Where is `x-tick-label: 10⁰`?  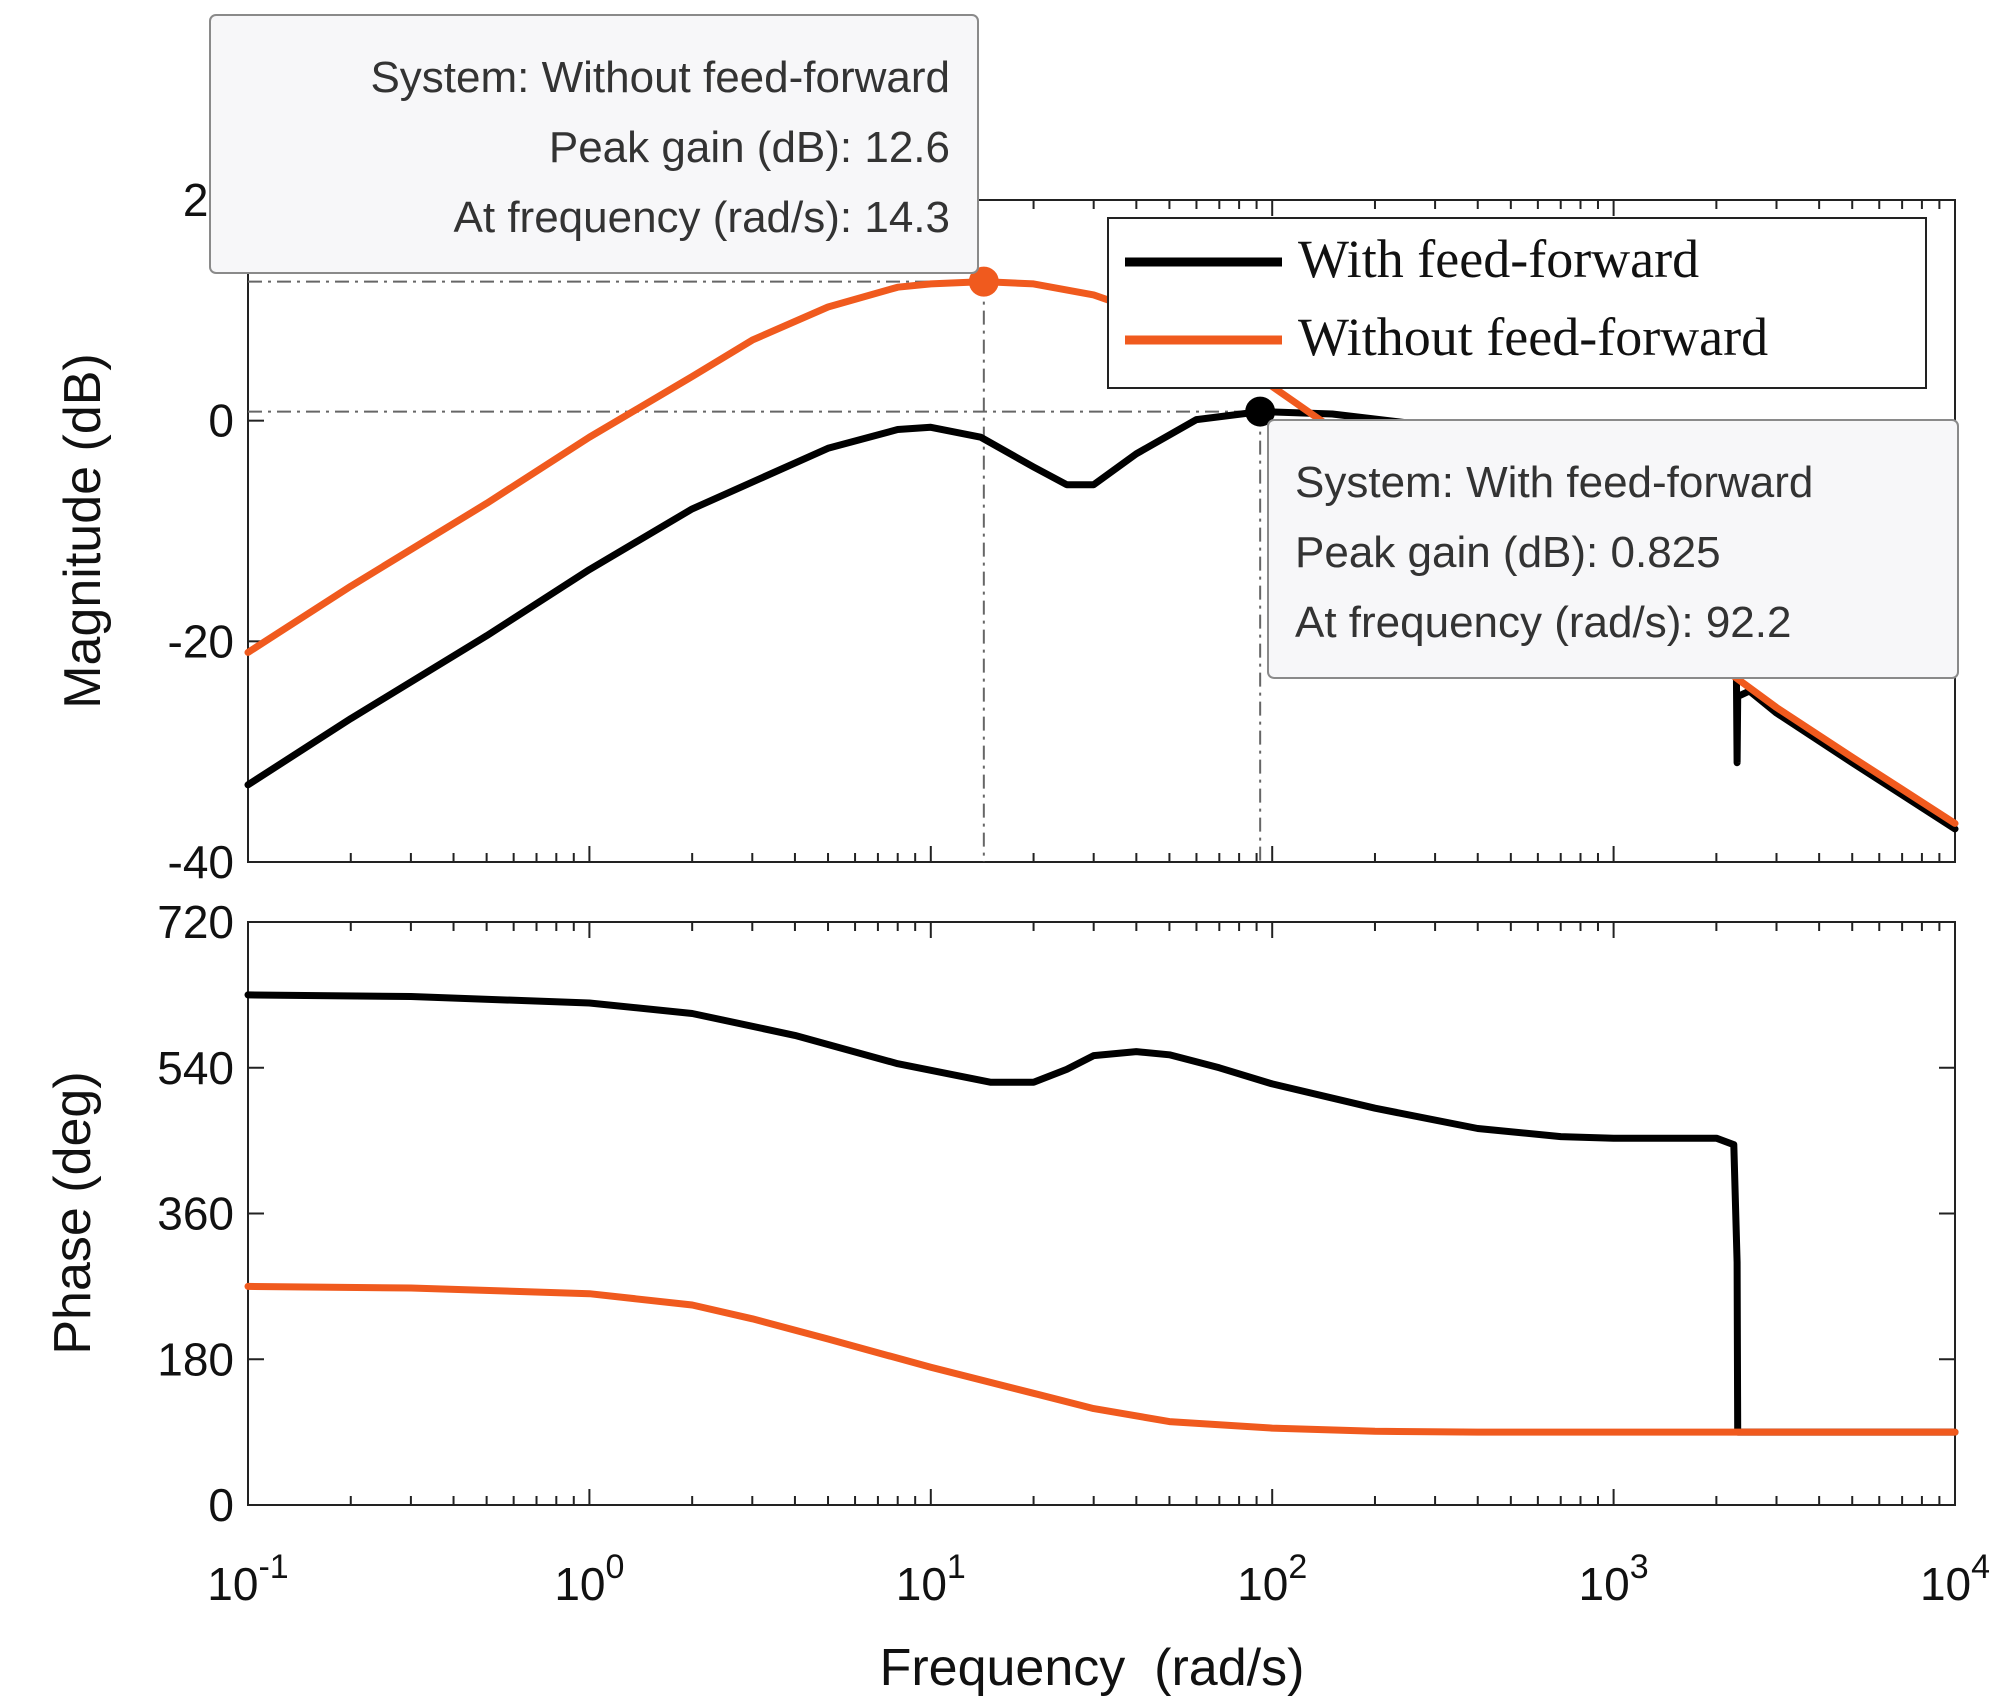
x-tick-label: 10⁰ is located at coordinates (589, 1579).